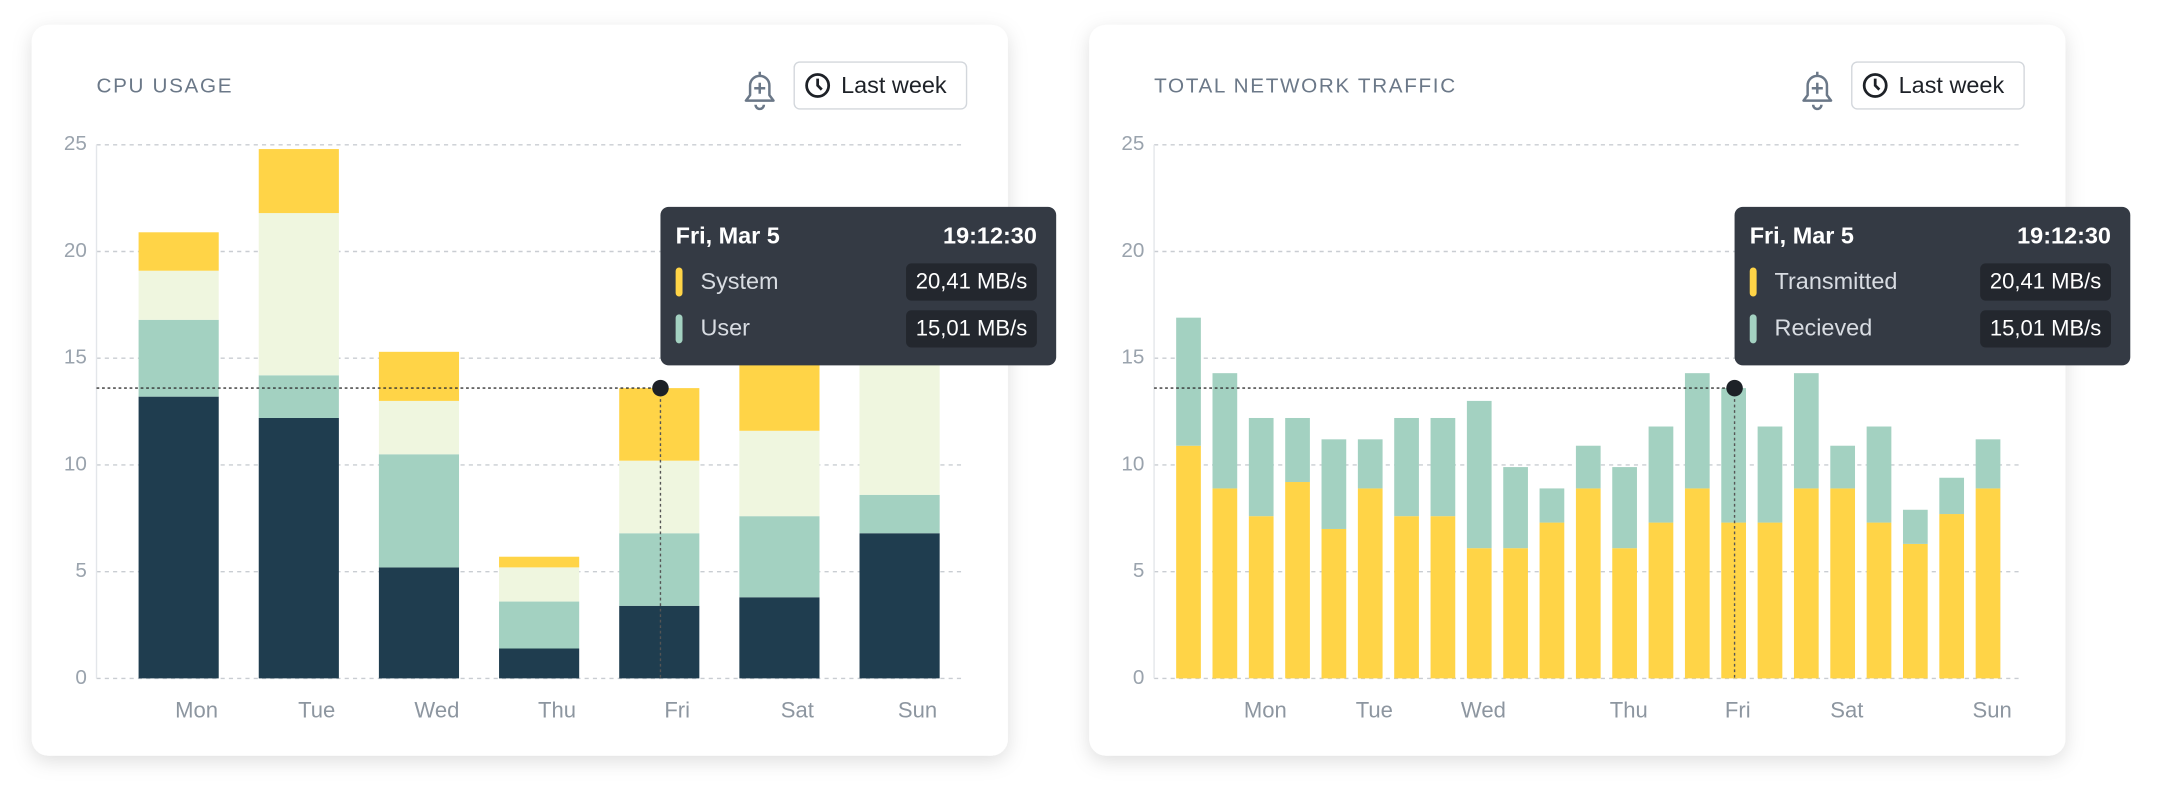  What do you see at coordinates (1836, 281) in the screenshot?
I see `tooltip-label: Transmitted` at bounding box center [1836, 281].